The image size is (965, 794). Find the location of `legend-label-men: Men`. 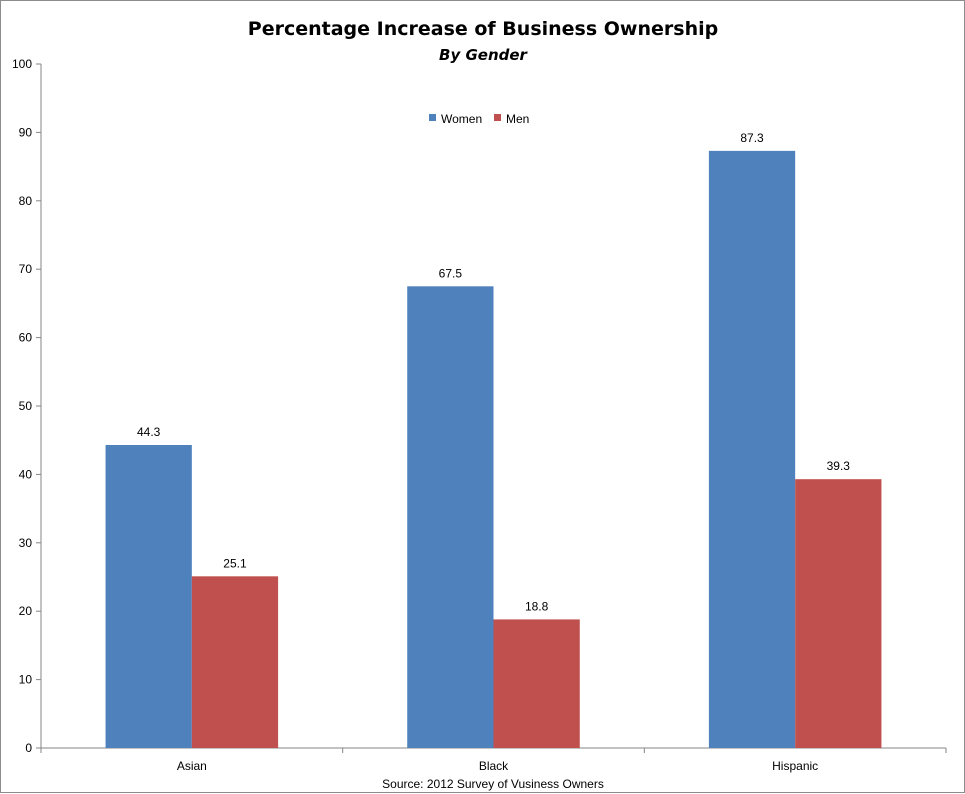

legend-label-men: Men is located at coordinates (517, 119).